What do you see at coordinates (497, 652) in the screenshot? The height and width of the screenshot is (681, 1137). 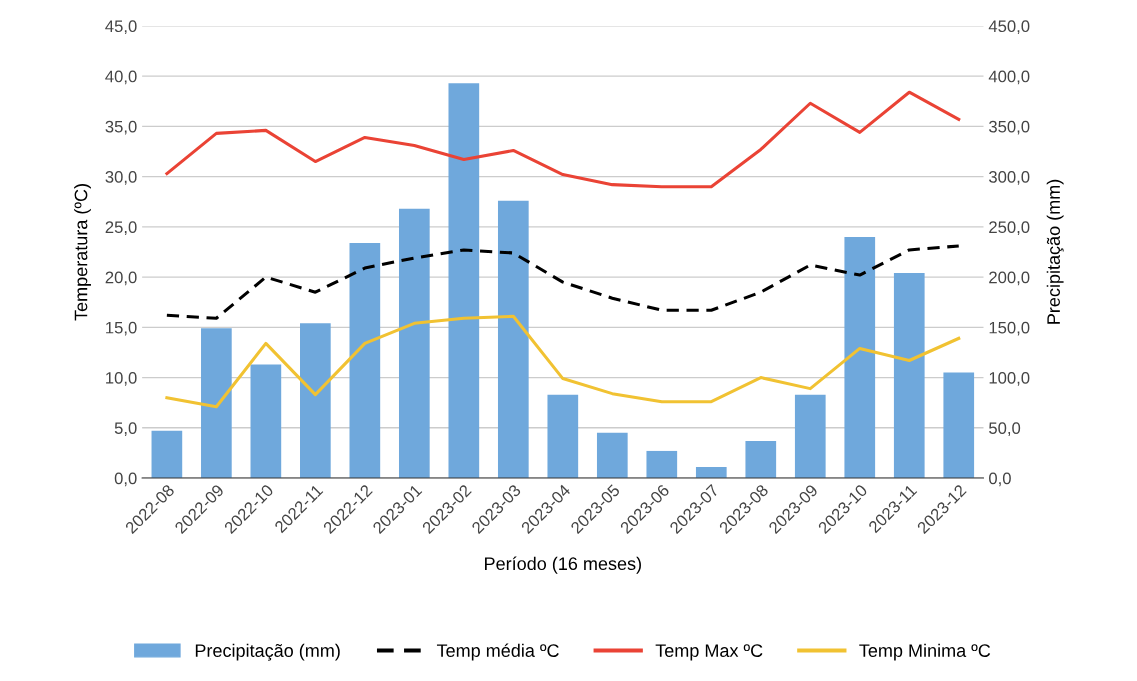 I see `legend-label: Temp média ºC` at bounding box center [497, 652].